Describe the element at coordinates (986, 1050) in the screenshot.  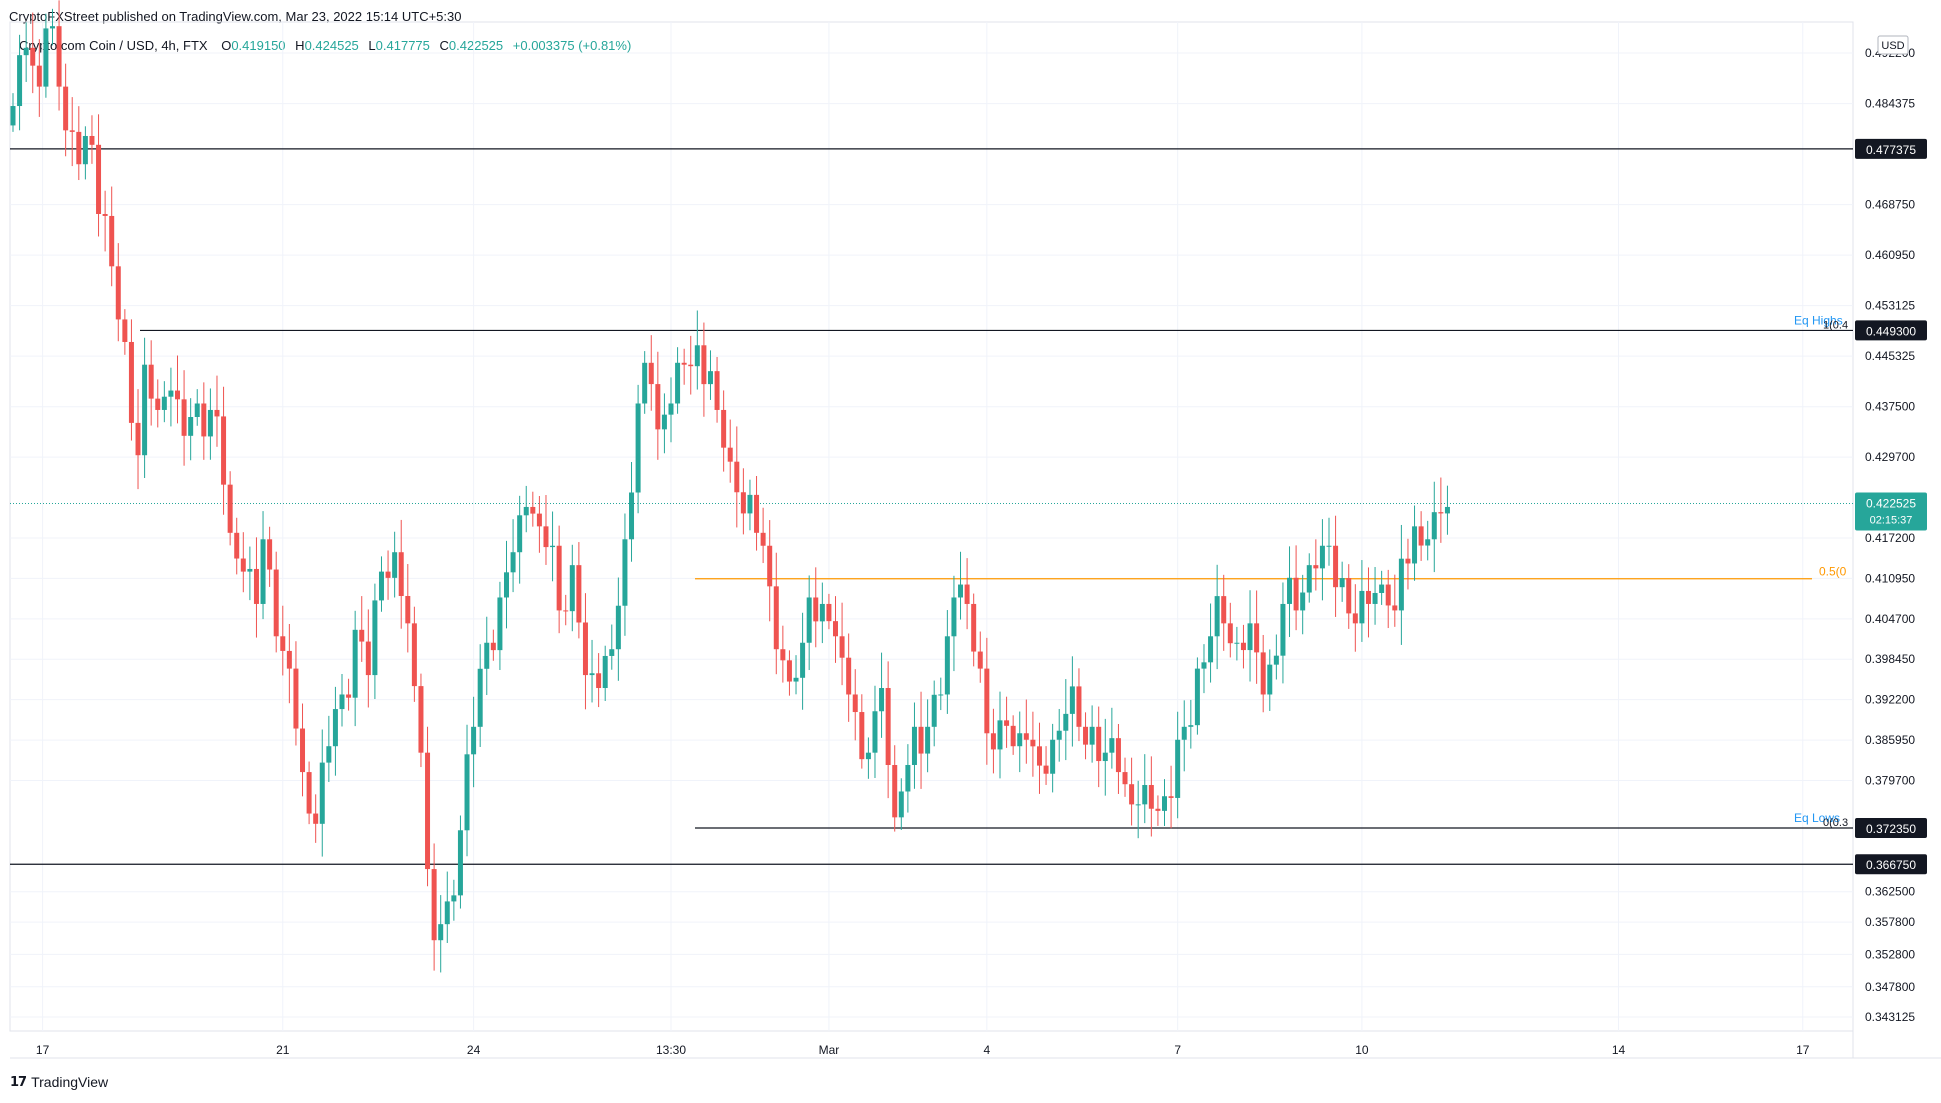
I see `x-tick-label: 4` at that location.